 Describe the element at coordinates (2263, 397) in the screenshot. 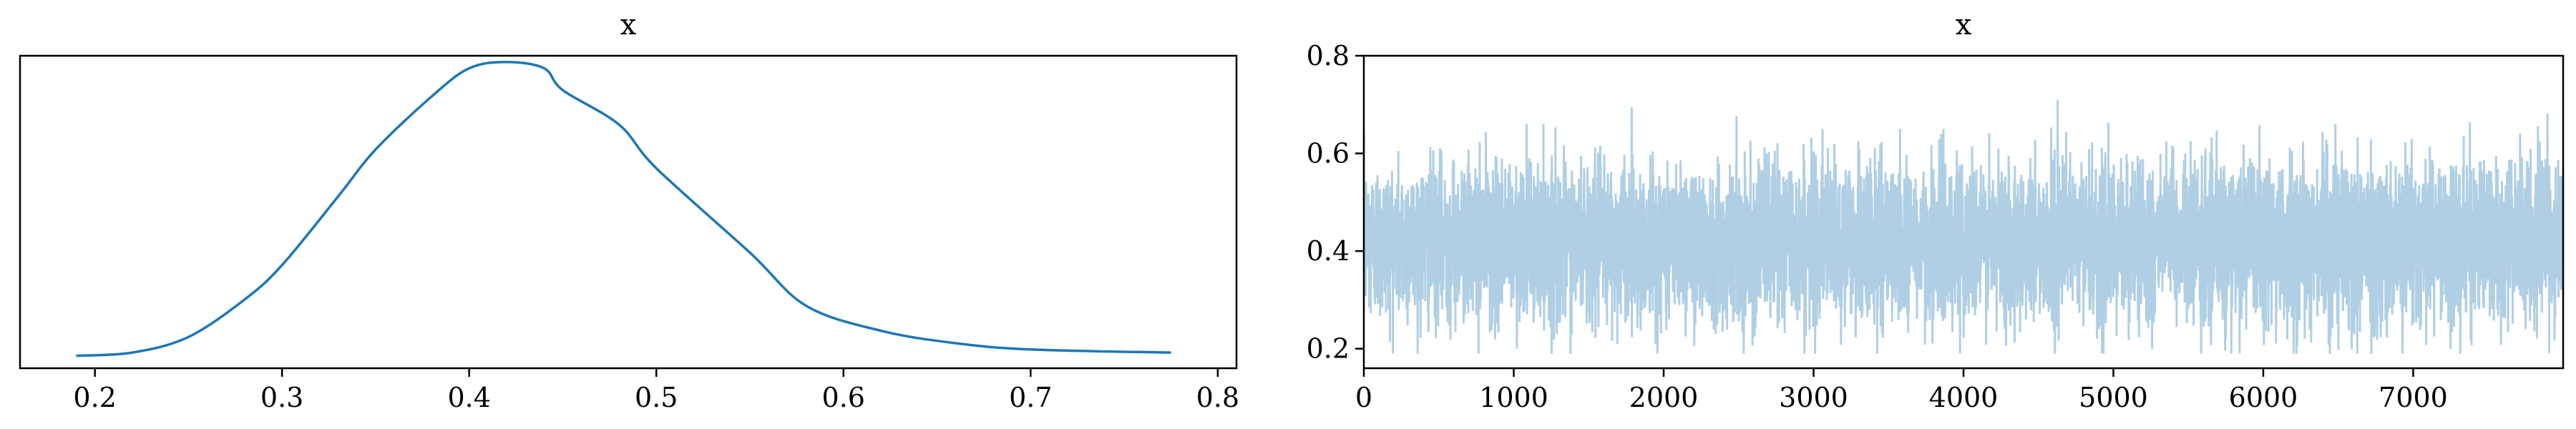

I see `x-tick-label: 6000` at that location.